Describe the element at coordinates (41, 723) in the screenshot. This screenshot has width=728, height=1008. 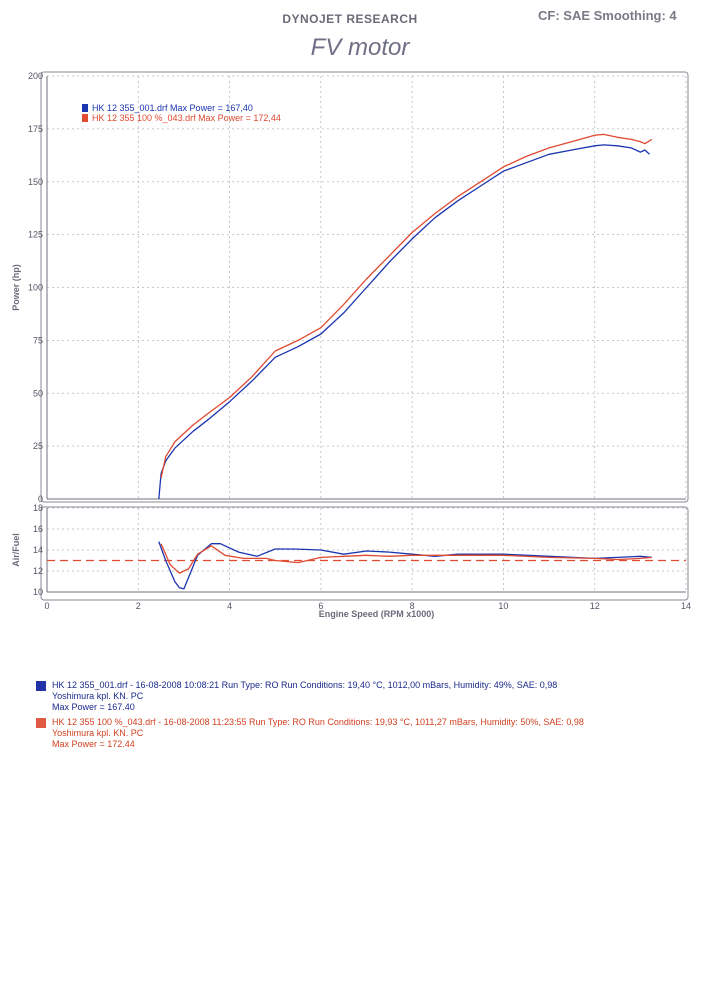
I see `run-swatch-red` at that location.